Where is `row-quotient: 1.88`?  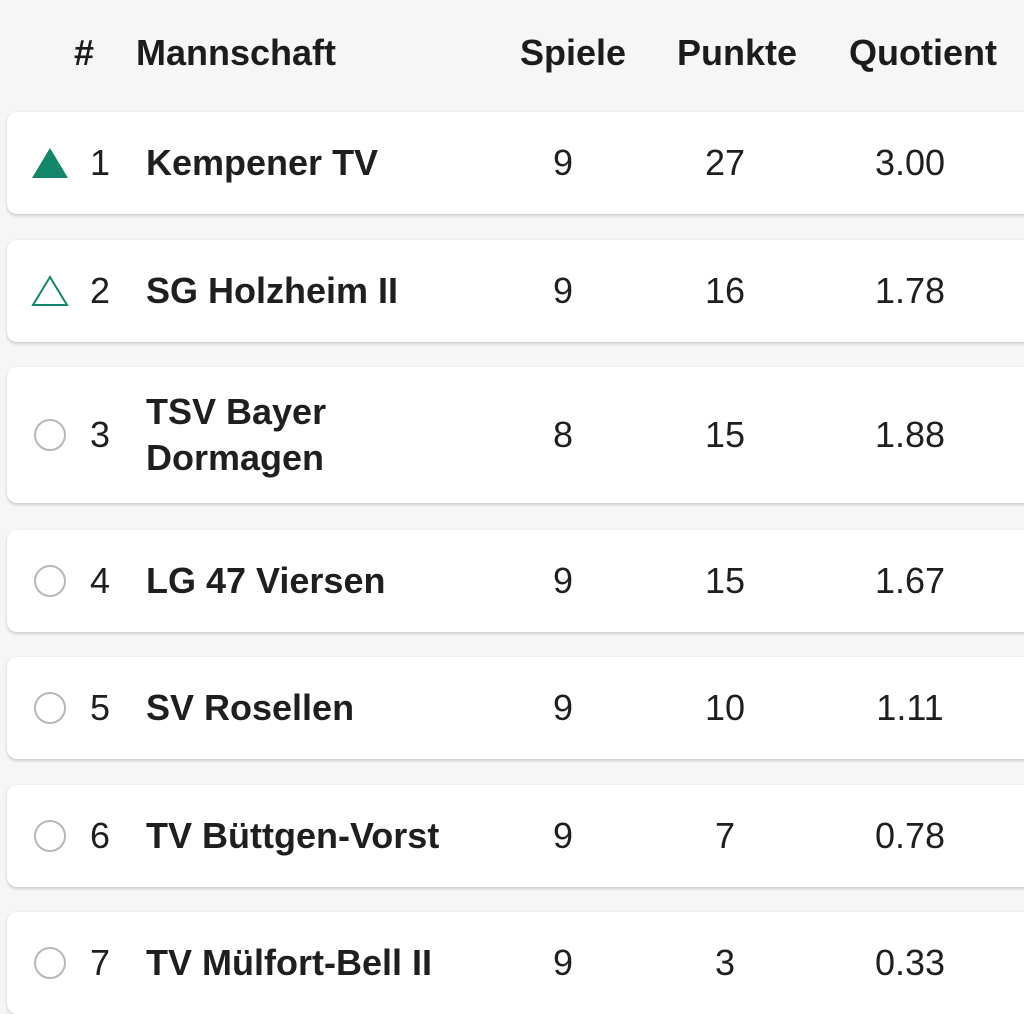
row-quotient: 1.88 is located at coordinates (910, 434).